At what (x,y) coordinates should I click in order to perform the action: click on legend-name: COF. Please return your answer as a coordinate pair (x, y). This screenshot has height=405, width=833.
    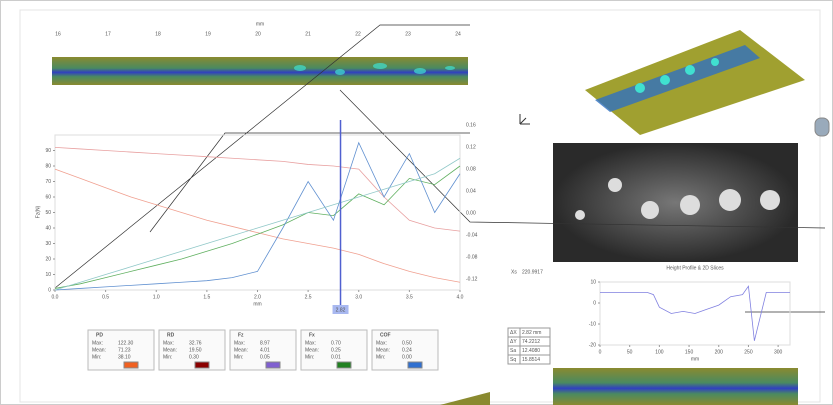
    Looking at the image, I should click on (385, 335).